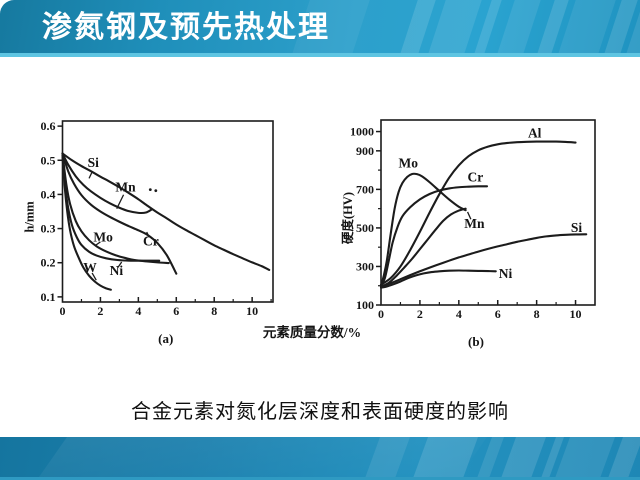 This screenshot has height=480, width=640. I want to click on slide-title: 渗氮钢及预先热处理, so click(186, 27).